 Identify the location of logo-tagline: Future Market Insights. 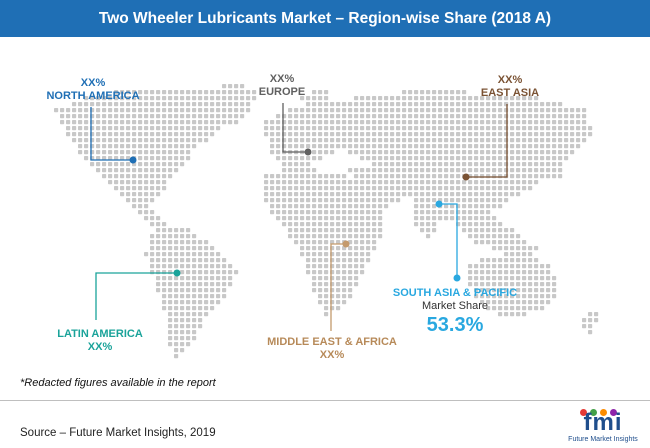
(603, 439).